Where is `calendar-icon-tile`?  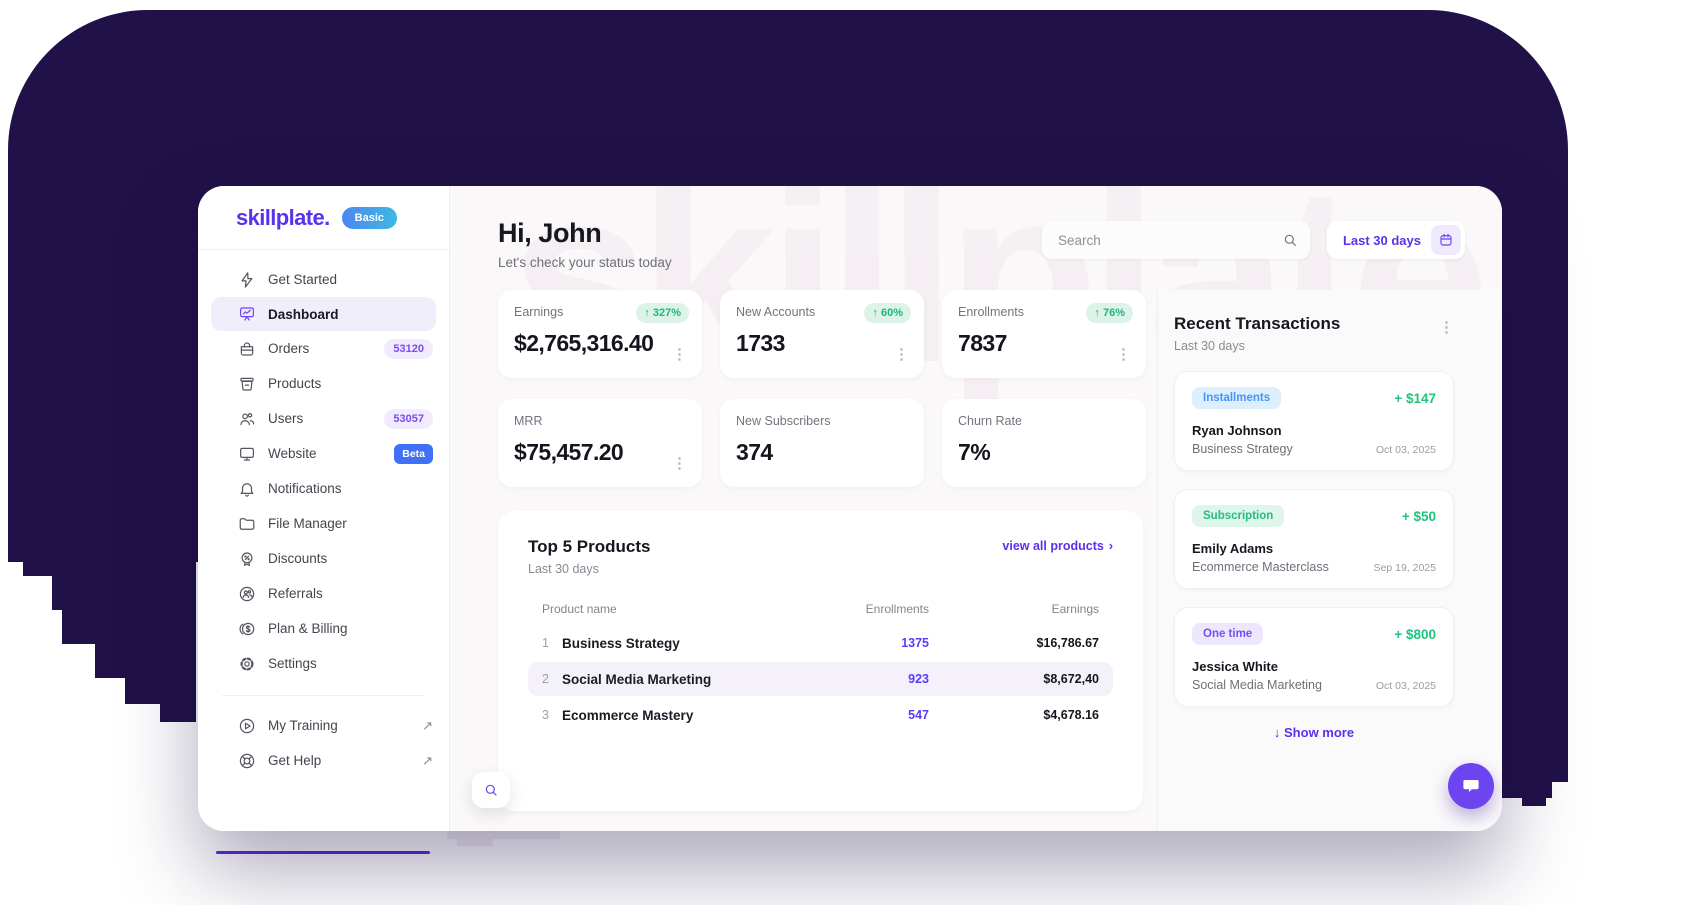 calendar-icon-tile is located at coordinates (1446, 240).